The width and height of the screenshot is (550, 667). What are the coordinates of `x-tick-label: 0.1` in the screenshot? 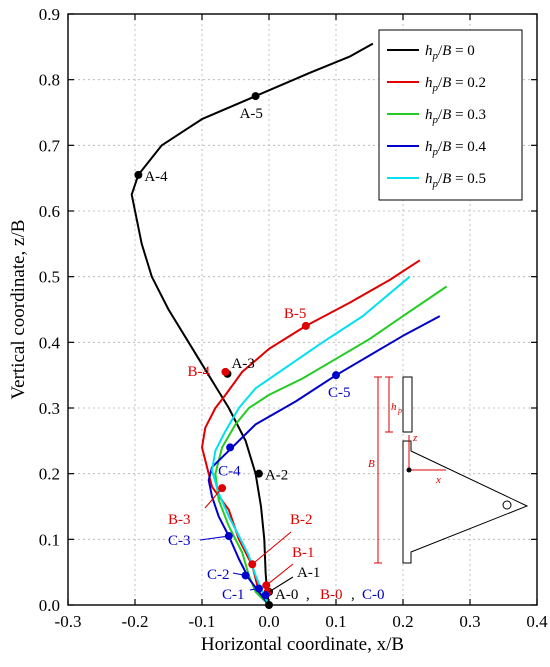 It's located at (335, 621).